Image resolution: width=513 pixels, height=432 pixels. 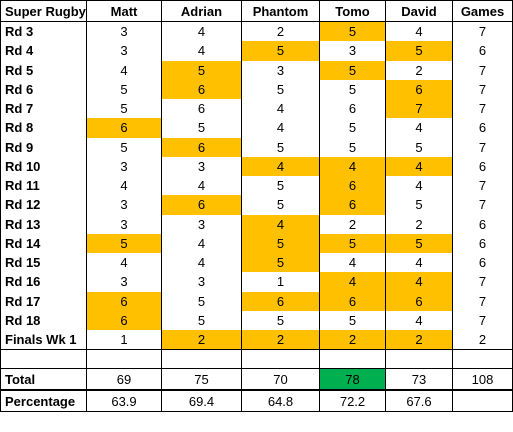 I want to click on total-games-cell: 108, so click(x=482, y=380).